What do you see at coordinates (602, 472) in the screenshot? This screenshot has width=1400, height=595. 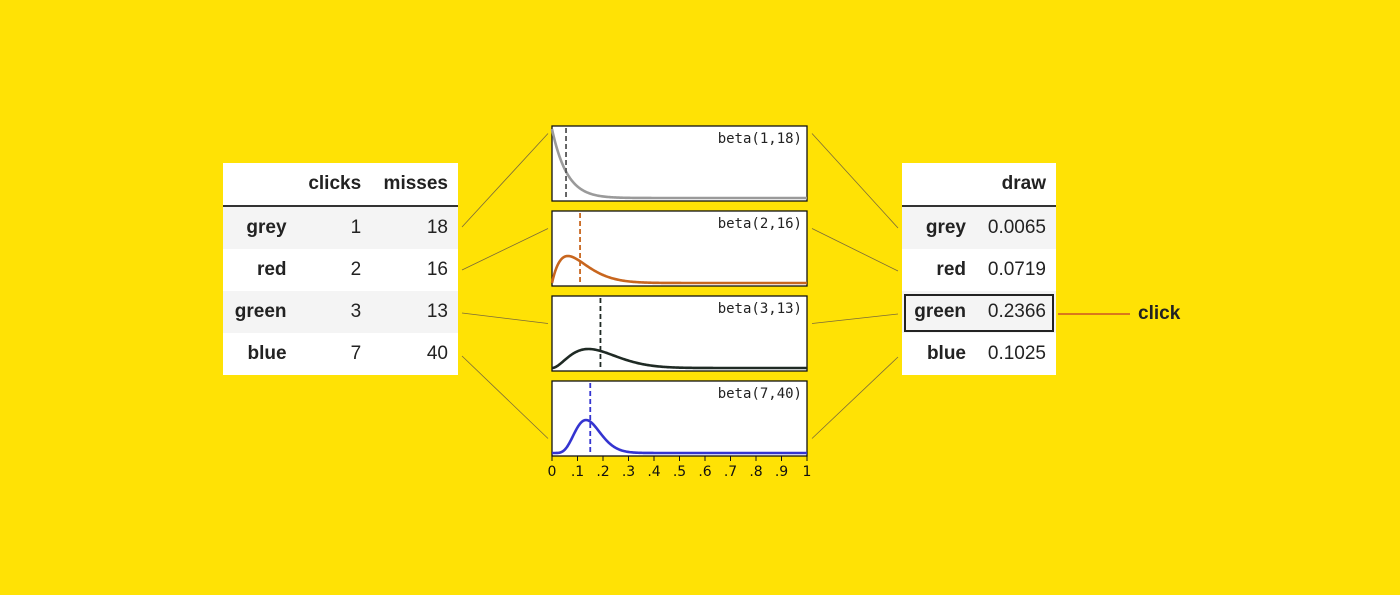 I see `x-tick-label: .2` at bounding box center [602, 472].